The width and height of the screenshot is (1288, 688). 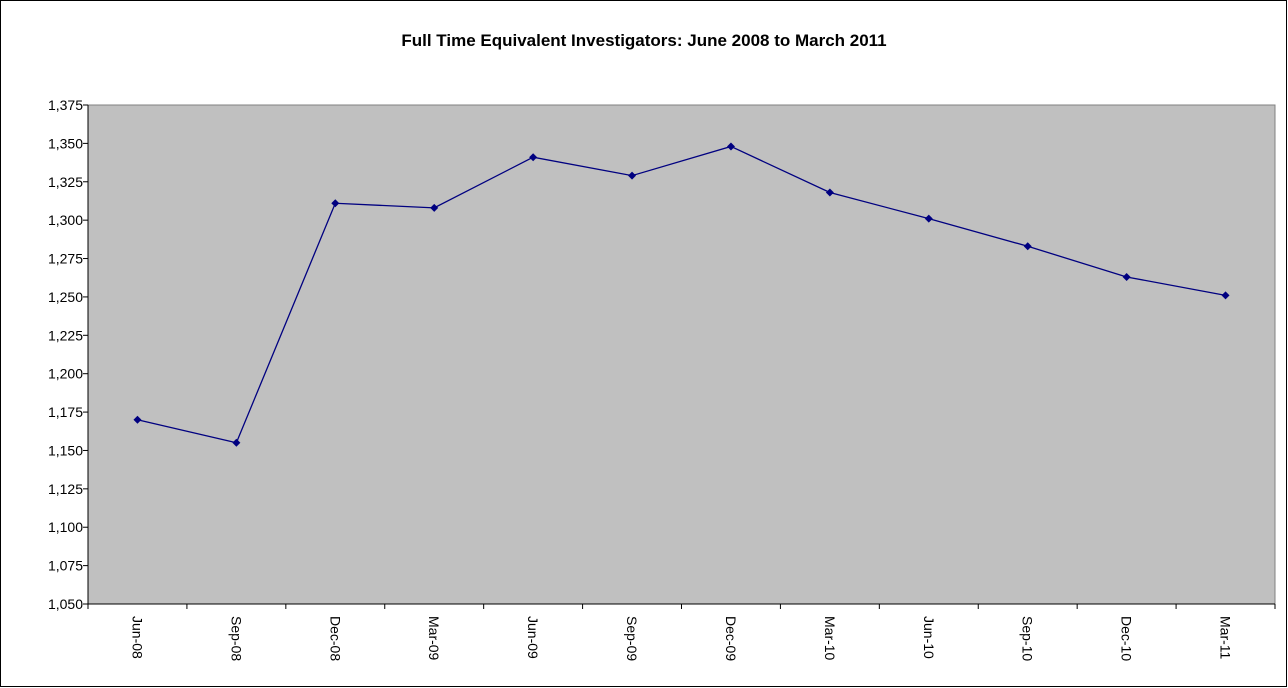 What do you see at coordinates (1127, 638) in the screenshot?
I see `x-tick-label: Dec-10` at bounding box center [1127, 638].